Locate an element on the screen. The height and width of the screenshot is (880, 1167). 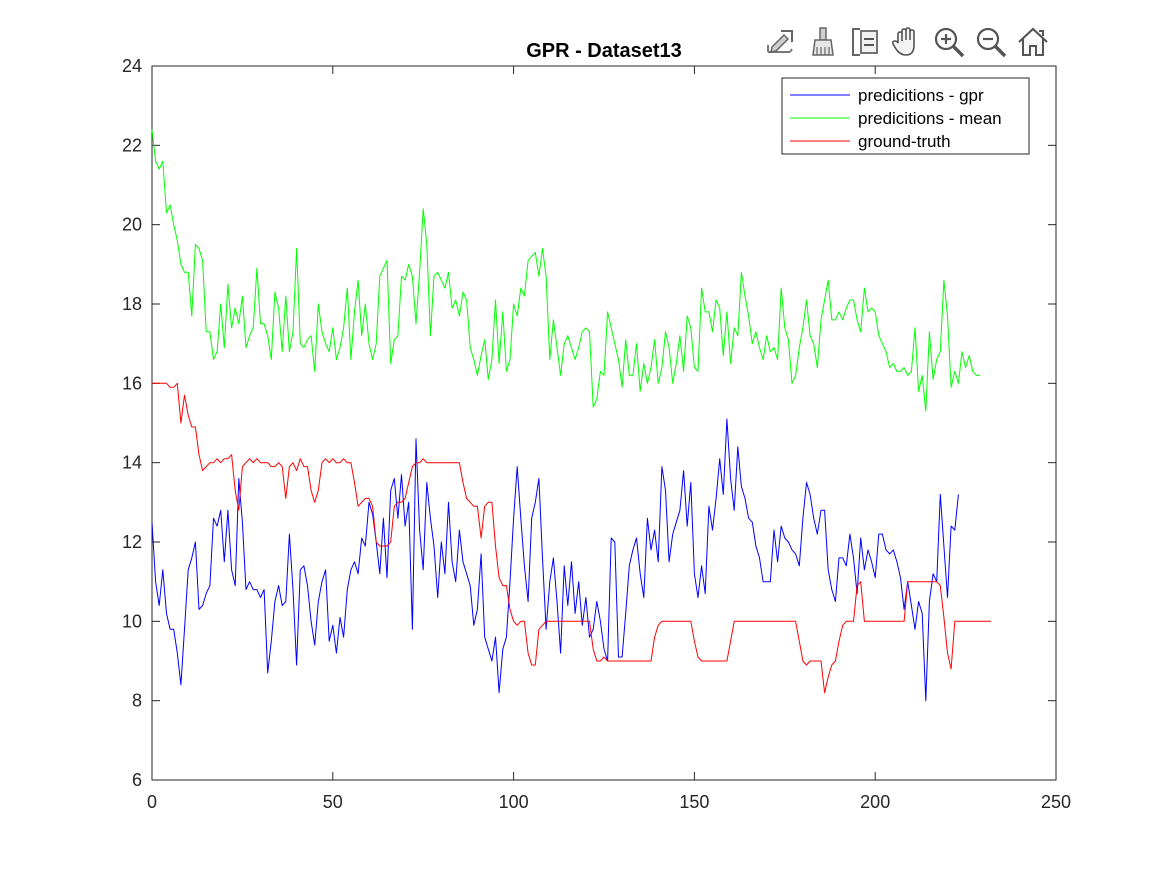
zoom-in-icon is located at coordinates (949, 42).